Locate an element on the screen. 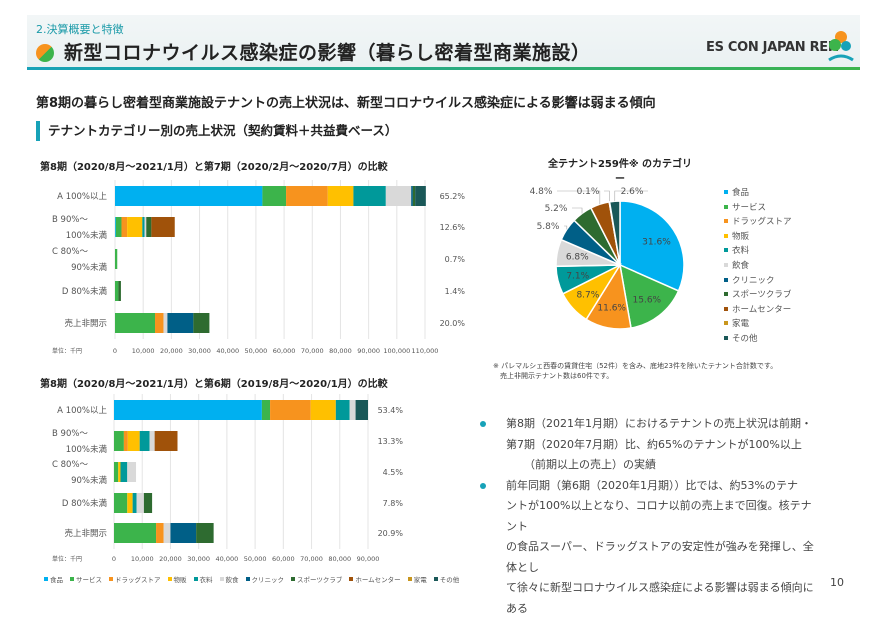 This screenshot has height=619, width=883. legend-label: クリニック is located at coordinates (268, 579).